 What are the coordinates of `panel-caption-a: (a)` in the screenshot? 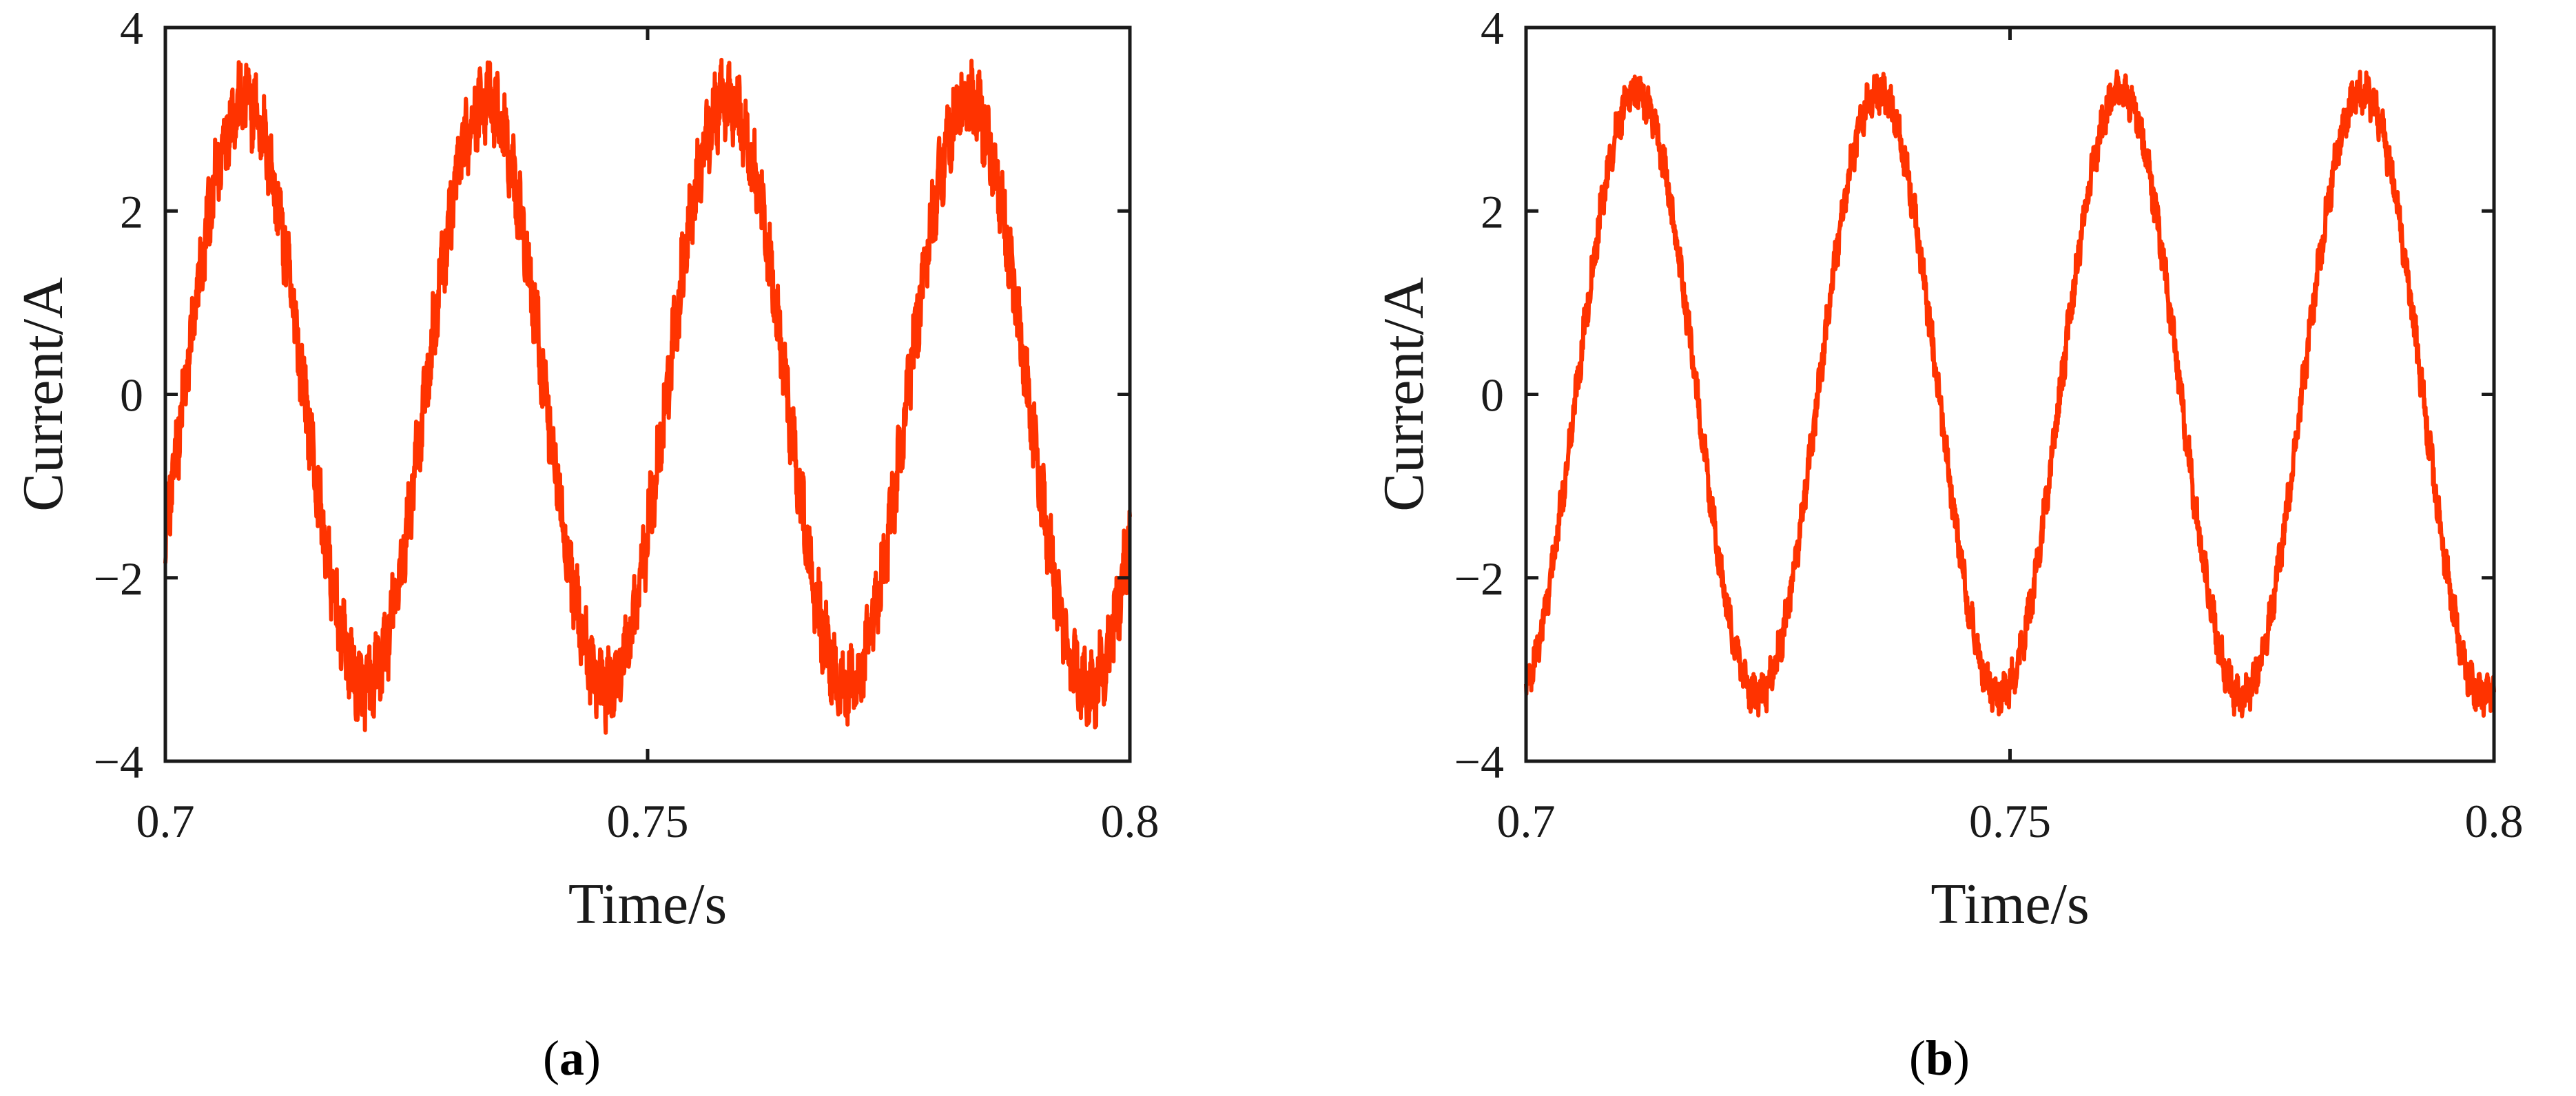 It's located at (572, 1058).